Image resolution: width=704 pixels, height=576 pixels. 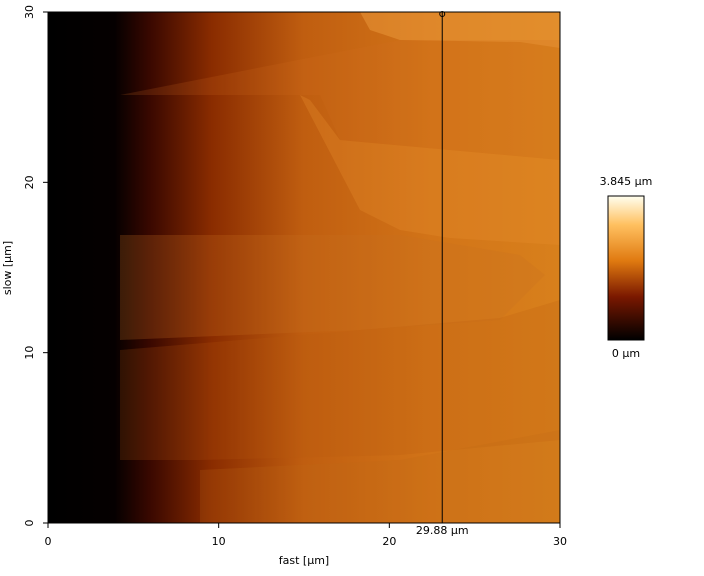 What do you see at coordinates (29, 353) in the screenshot?
I see `y-tick-label: 10` at bounding box center [29, 353].